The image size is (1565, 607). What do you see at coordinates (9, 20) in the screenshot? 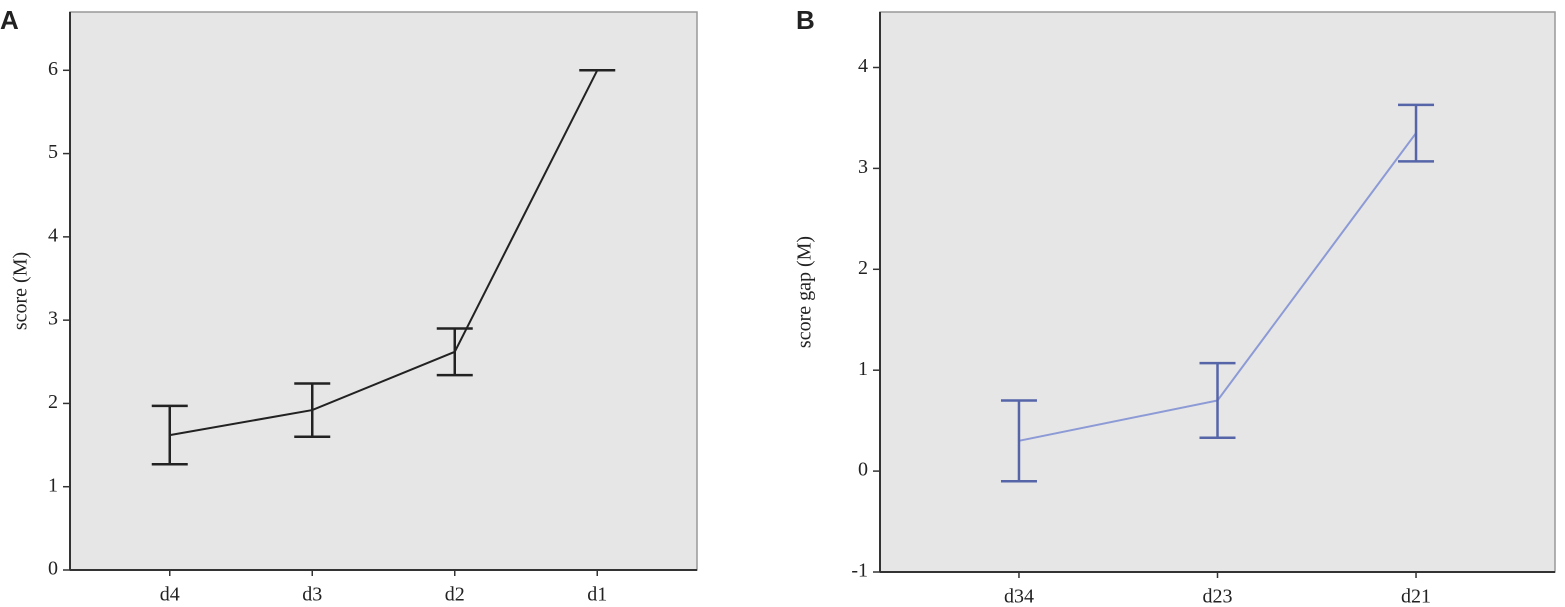
I see `panel-label: A` at bounding box center [9, 20].